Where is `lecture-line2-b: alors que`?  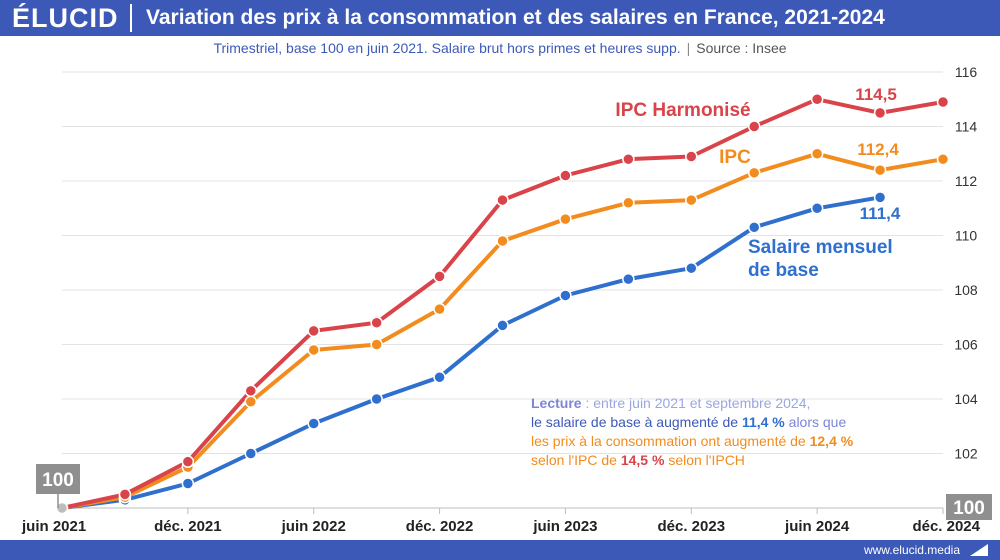
lecture-line2-b: alors que is located at coordinates (815, 422).